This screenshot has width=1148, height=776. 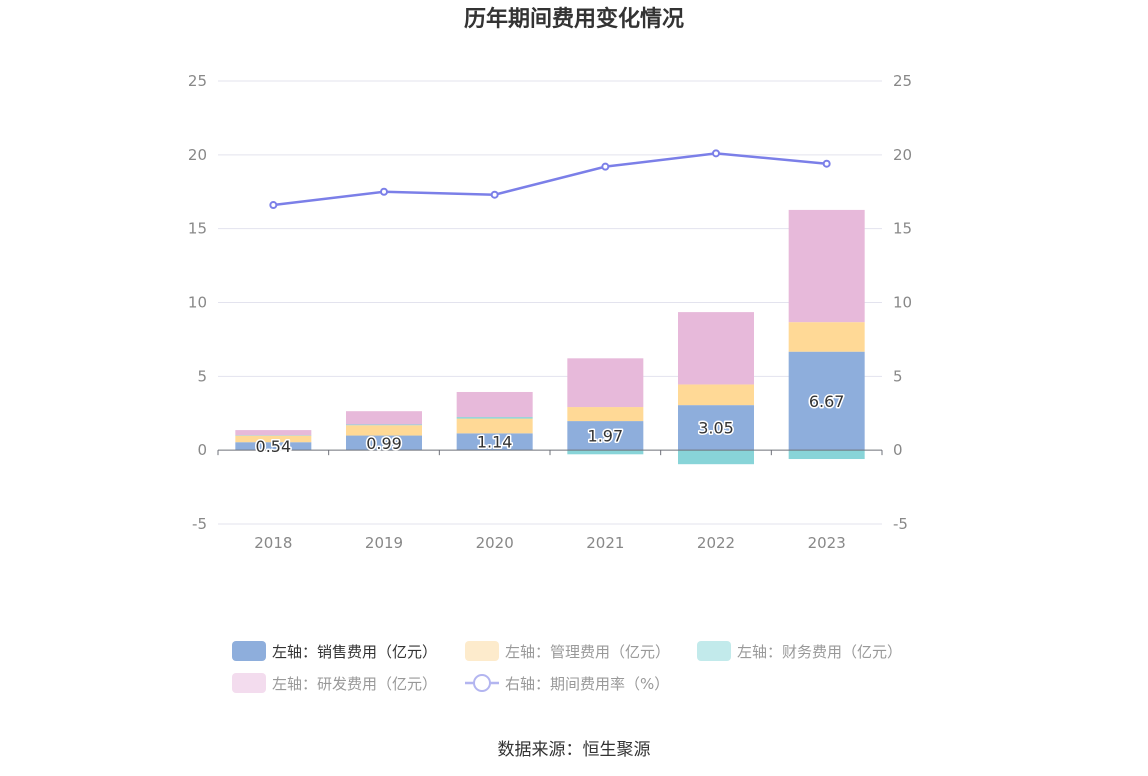 I want to click on legend-item: 右轴：期间费用率（%）, so click(x=567, y=683).